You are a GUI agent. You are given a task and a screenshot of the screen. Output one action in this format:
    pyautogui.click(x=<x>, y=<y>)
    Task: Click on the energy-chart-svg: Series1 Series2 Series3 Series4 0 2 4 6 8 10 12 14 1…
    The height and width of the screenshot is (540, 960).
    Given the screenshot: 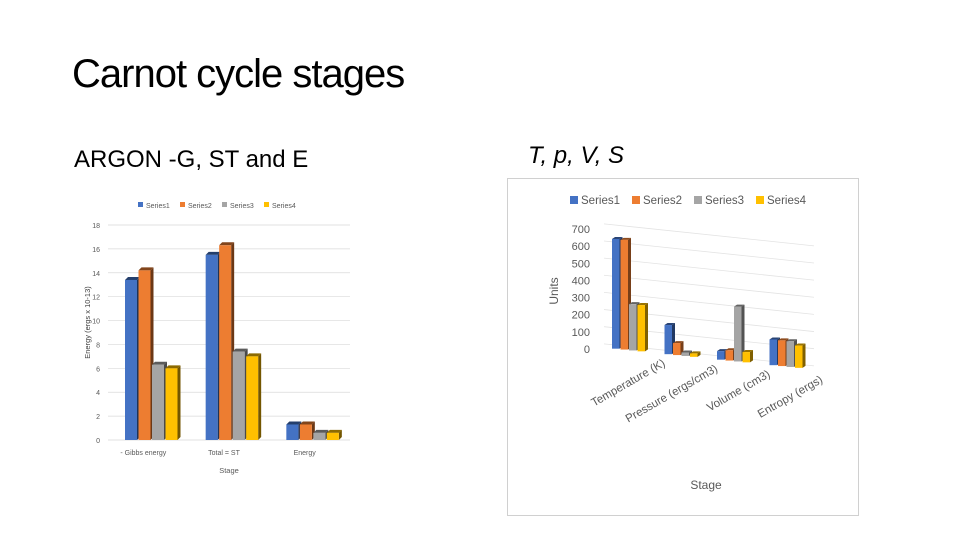 What is the action you would take?
    pyautogui.click(x=216, y=338)
    